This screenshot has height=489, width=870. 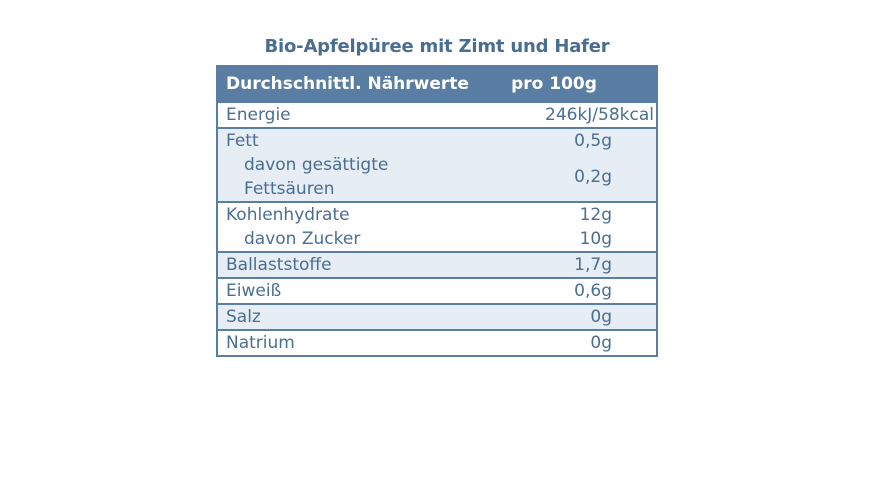 I want to click on table-row: Energie 246kJ/58kcal, so click(x=437, y=115).